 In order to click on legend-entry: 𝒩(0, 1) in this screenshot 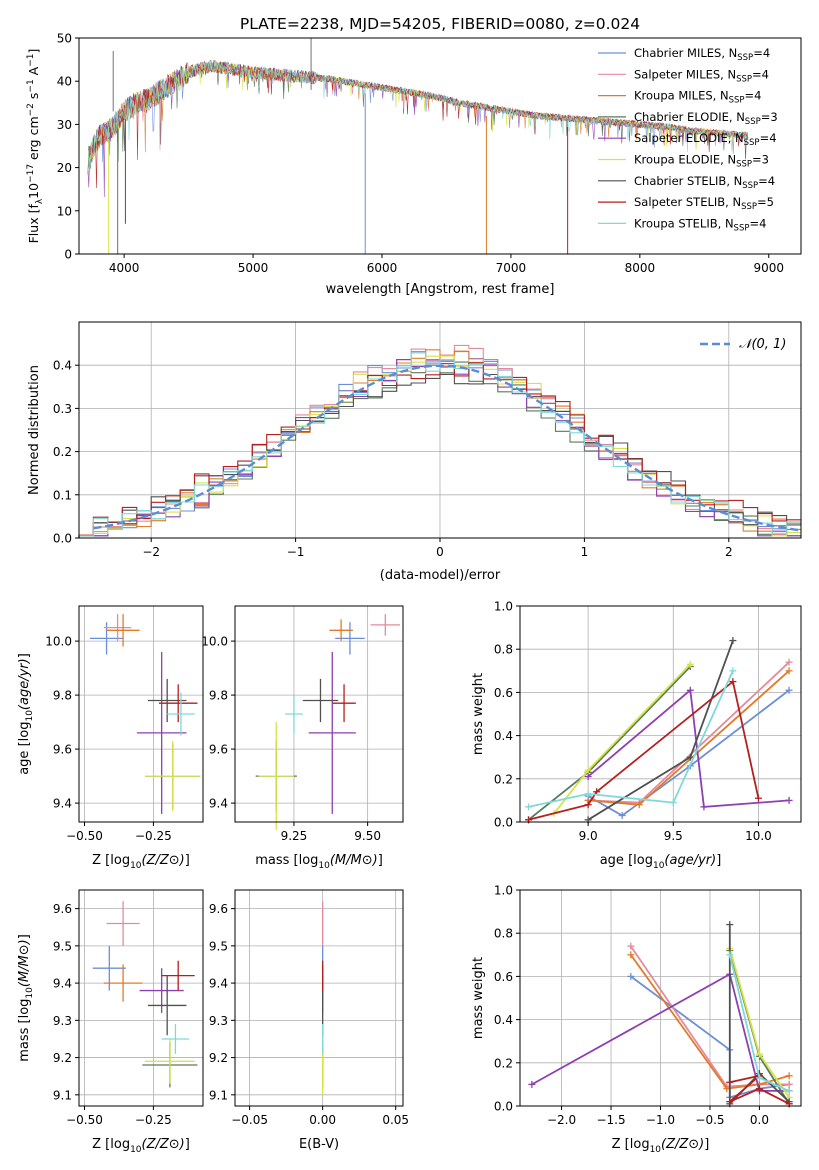, I will do `click(762, 344)`.